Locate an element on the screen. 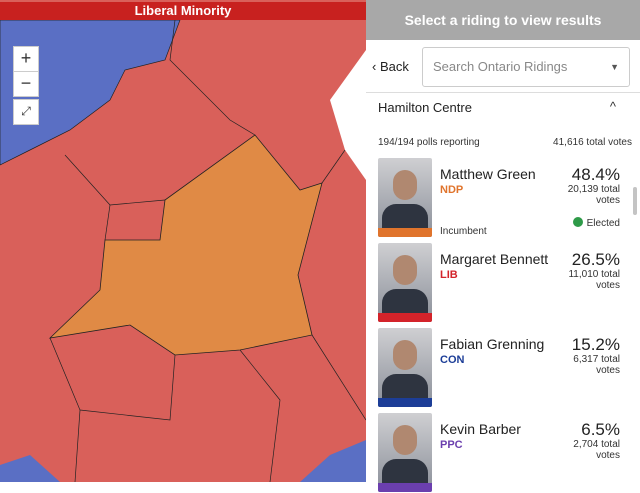  candidate: Fabian Grenning CON 15.2% 6,317 total votes is located at coordinates (503, 368).